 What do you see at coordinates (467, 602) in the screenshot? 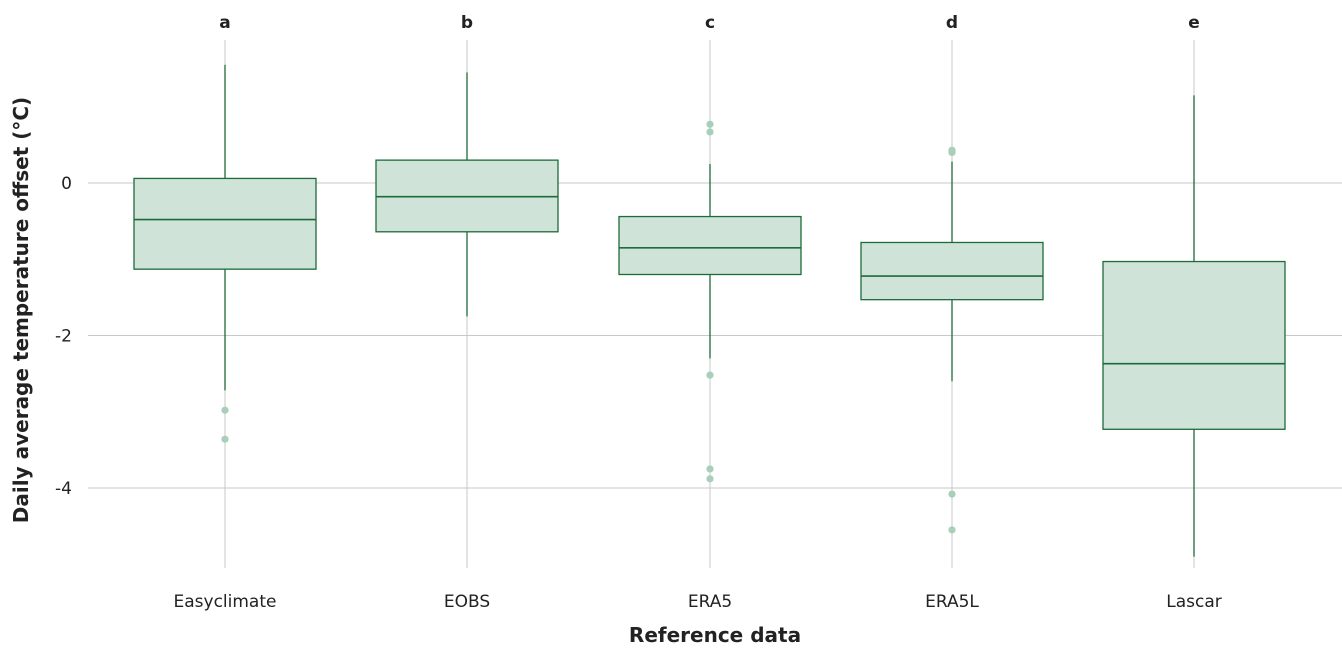
I see `x-tick-label: EOBS` at bounding box center [467, 602].